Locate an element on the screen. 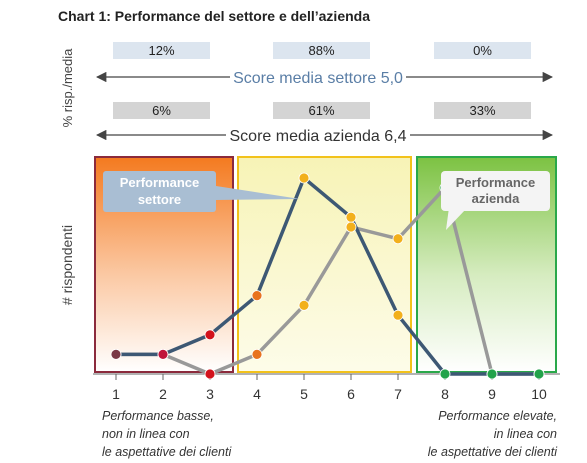 The height and width of the screenshot is (463, 587). x-tick-label-9: 9 is located at coordinates (492, 394).